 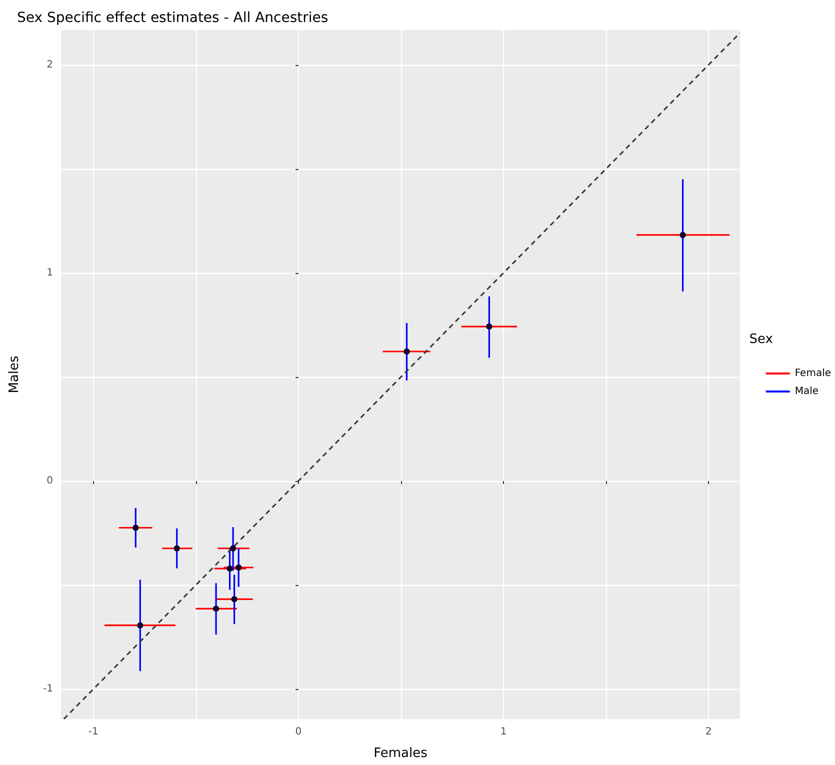 What do you see at coordinates (172, 18) in the screenshot?
I see `chart-title: Sex Specific effect estimates - All Ancestries` at bounding box center [172, 18].